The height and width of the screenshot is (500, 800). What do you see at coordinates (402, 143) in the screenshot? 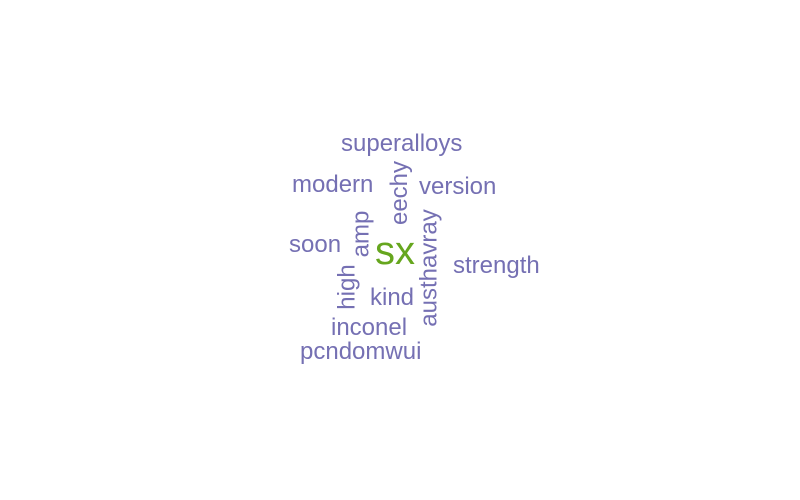
I see `word-superalloys: superalloys` at bounding box center [402, 143].